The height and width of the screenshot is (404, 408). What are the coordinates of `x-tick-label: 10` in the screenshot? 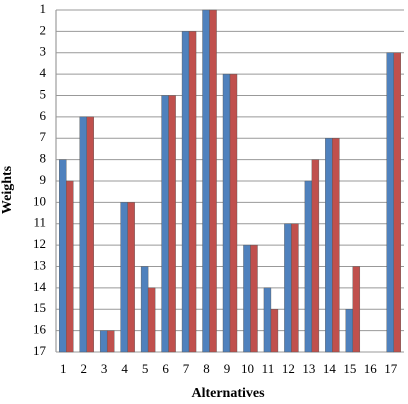 It's located at (247, 368).